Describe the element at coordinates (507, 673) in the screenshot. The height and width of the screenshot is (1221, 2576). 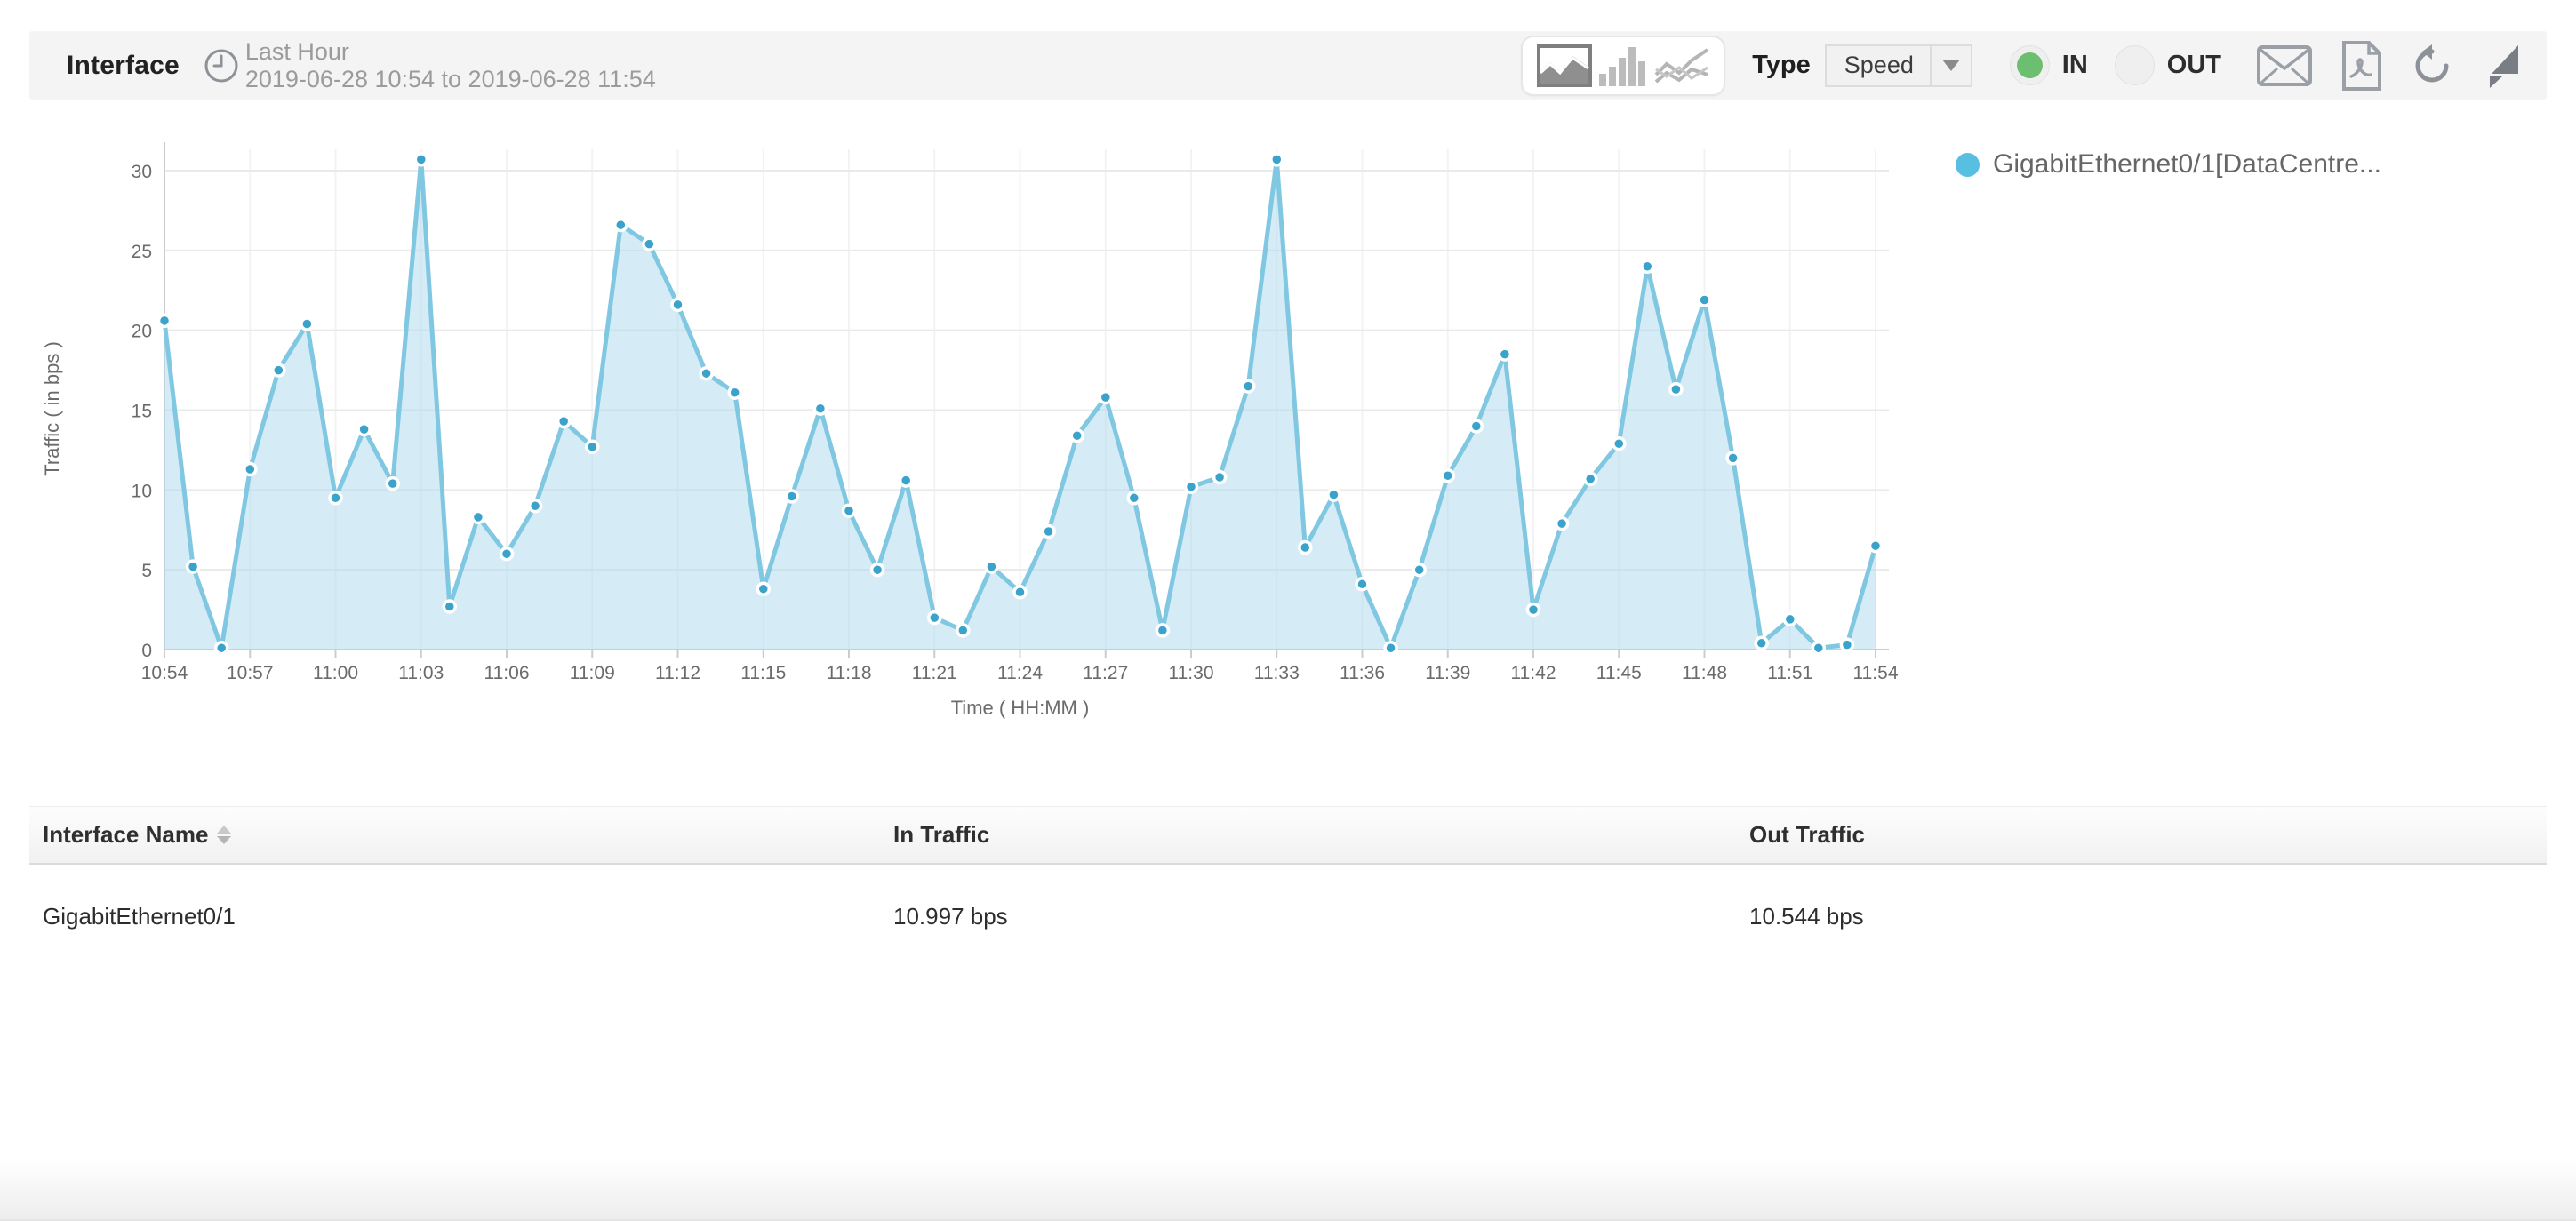
I see `svg-text: 11:06` at that location.